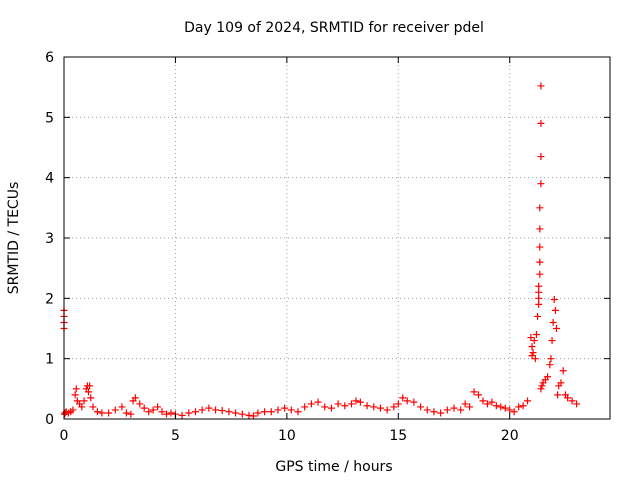 Image resolution: width=640 pixels, height=480 pixels. Describe the element at coordinates (49, 58) in the screenshot. I see `y-tick-label: 6` at that location.